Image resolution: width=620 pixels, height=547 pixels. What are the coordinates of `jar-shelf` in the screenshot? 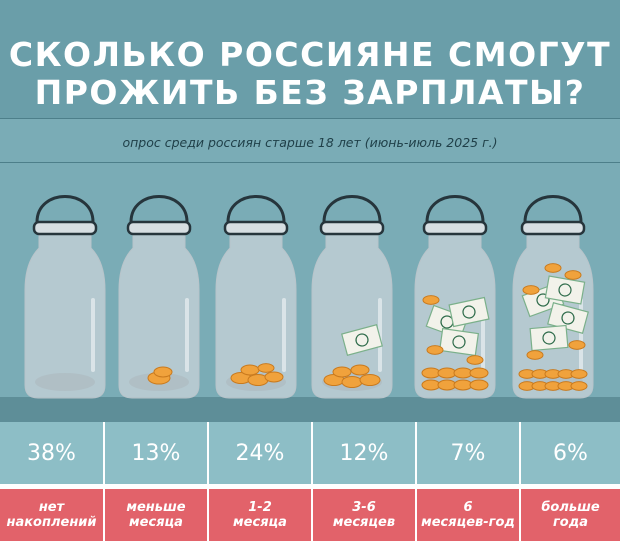 It's located at (310, 409).